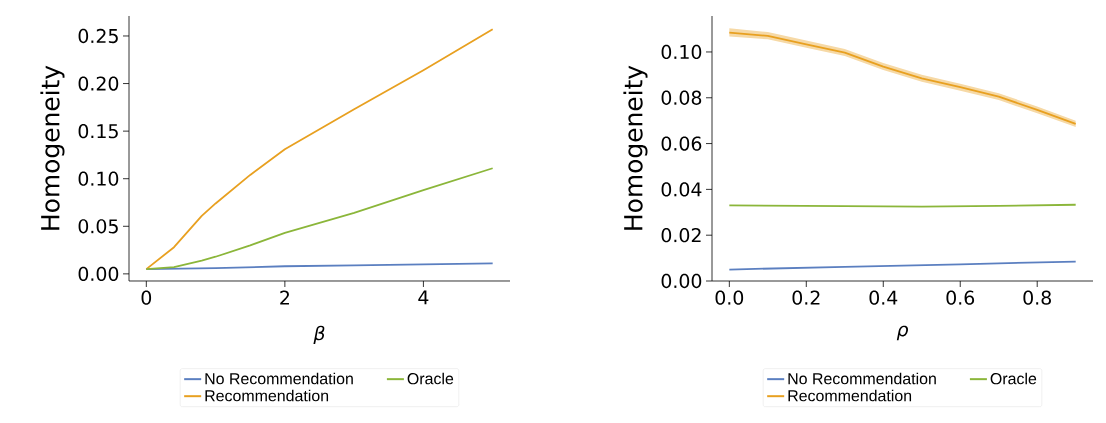 This screenshot has height=423, width=1106. Describe the element at coordinates (423, 297) in the screenshot. I see `x-tick-label: 4` at that location.